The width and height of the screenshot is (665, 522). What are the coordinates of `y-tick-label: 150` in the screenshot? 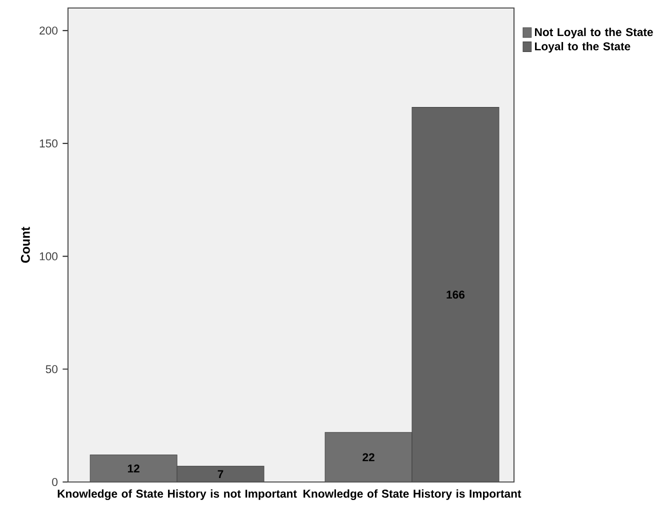 It's located at (49, 143).